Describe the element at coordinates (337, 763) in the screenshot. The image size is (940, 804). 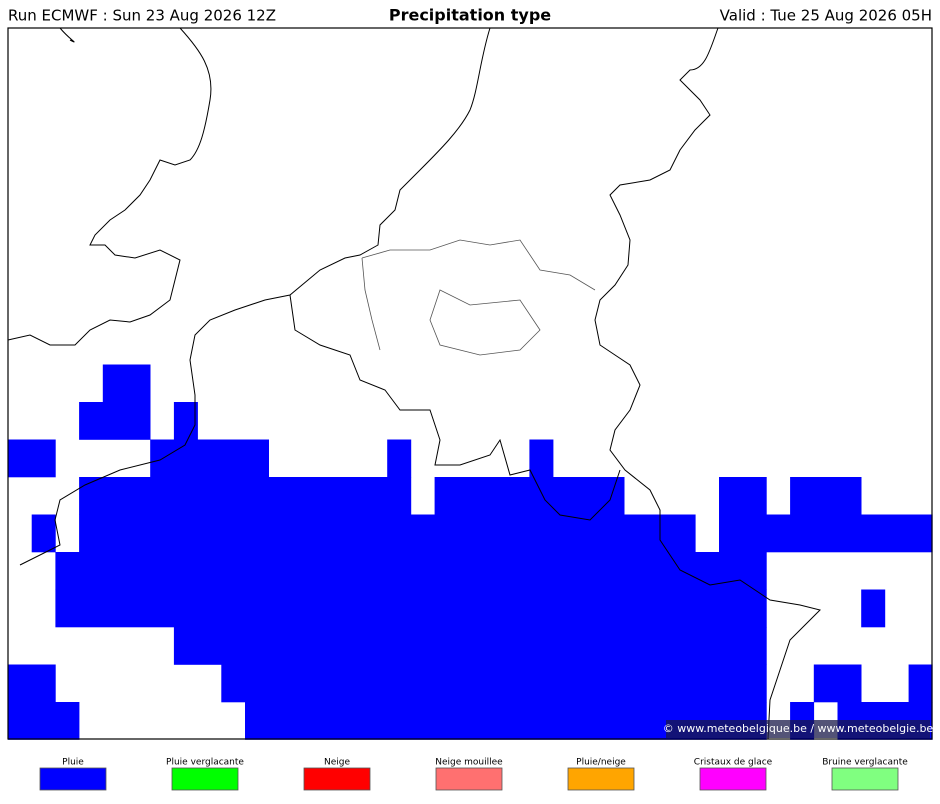
I see `legend-label: Neige` at that location.